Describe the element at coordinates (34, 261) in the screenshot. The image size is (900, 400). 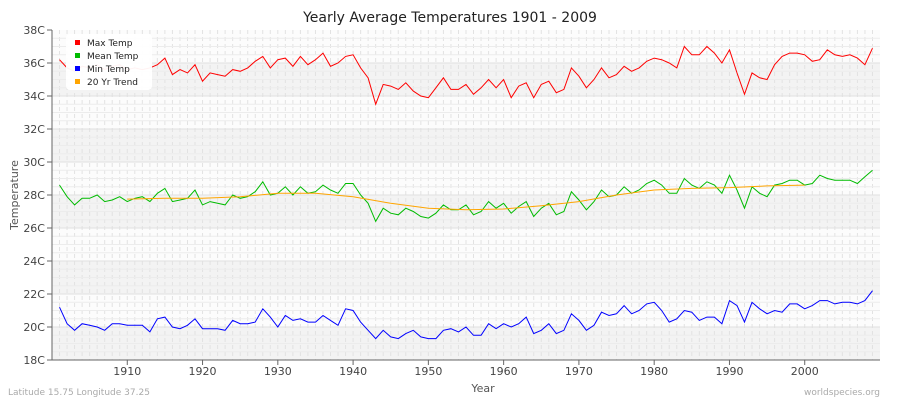
I see `y-tick-label: 24C` at that location.